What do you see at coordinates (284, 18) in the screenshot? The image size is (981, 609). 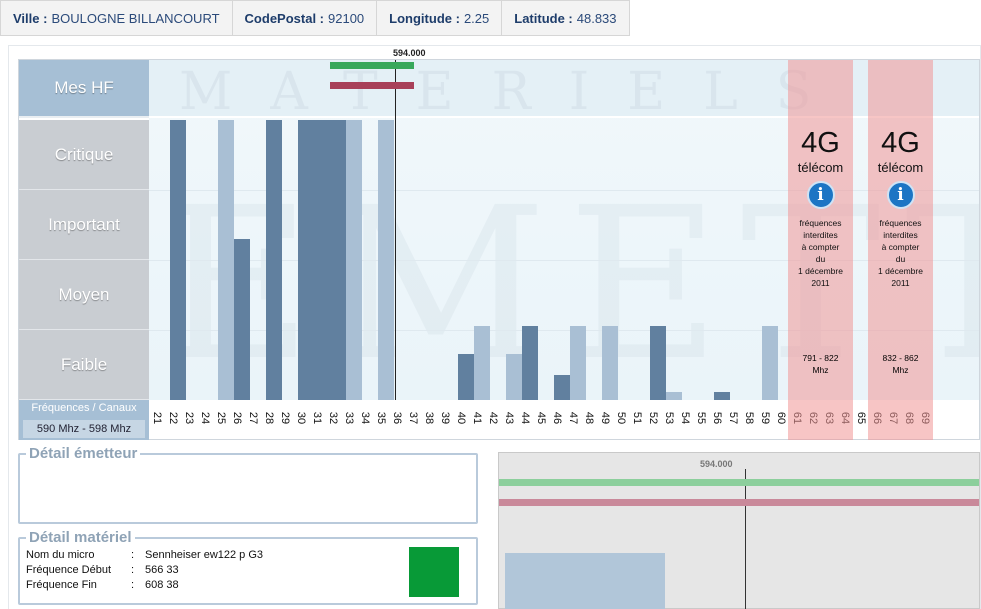 I see `postal-code-label: CodePostal :` at bounding box center [284, 18].